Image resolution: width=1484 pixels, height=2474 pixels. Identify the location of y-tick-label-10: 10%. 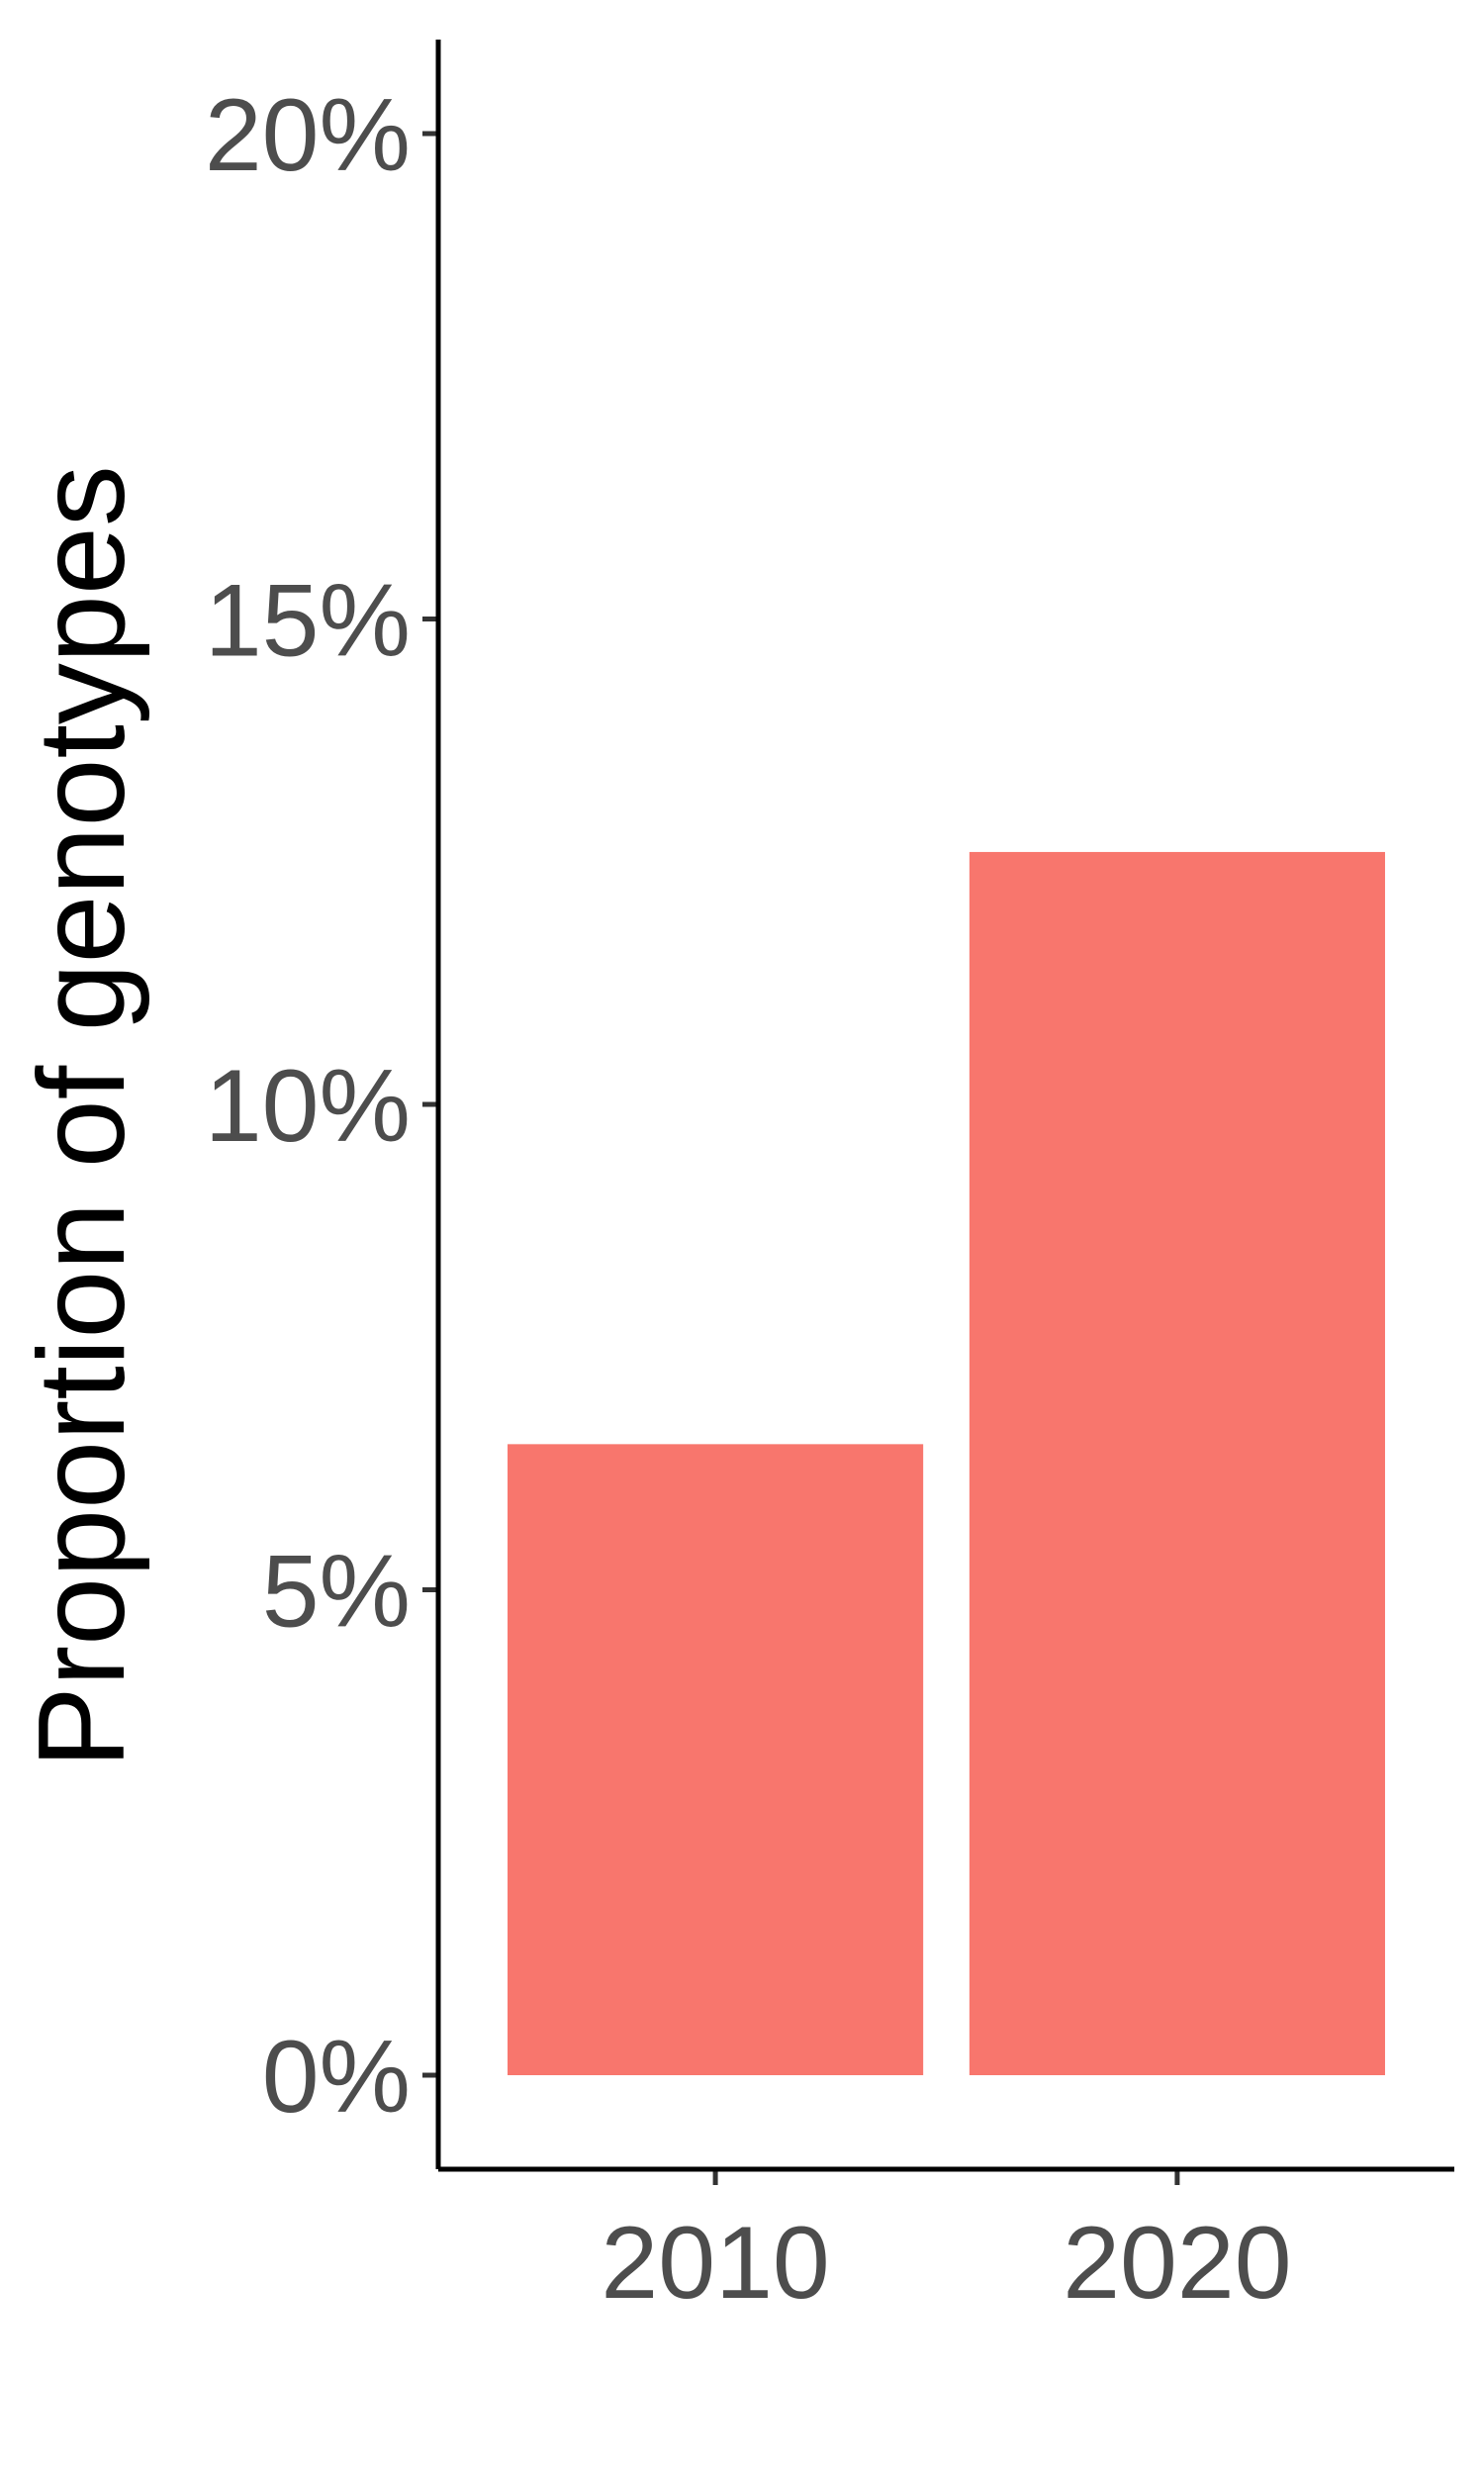
(308, 1107).